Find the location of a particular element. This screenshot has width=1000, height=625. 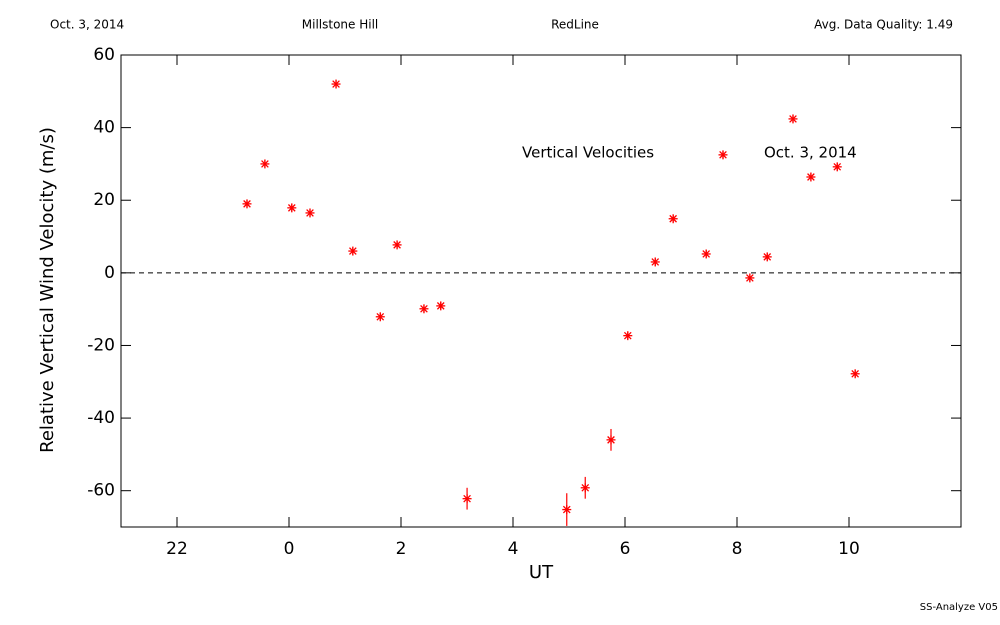

footer: SS-Analyze V05 is located at coordinates (959, 607).